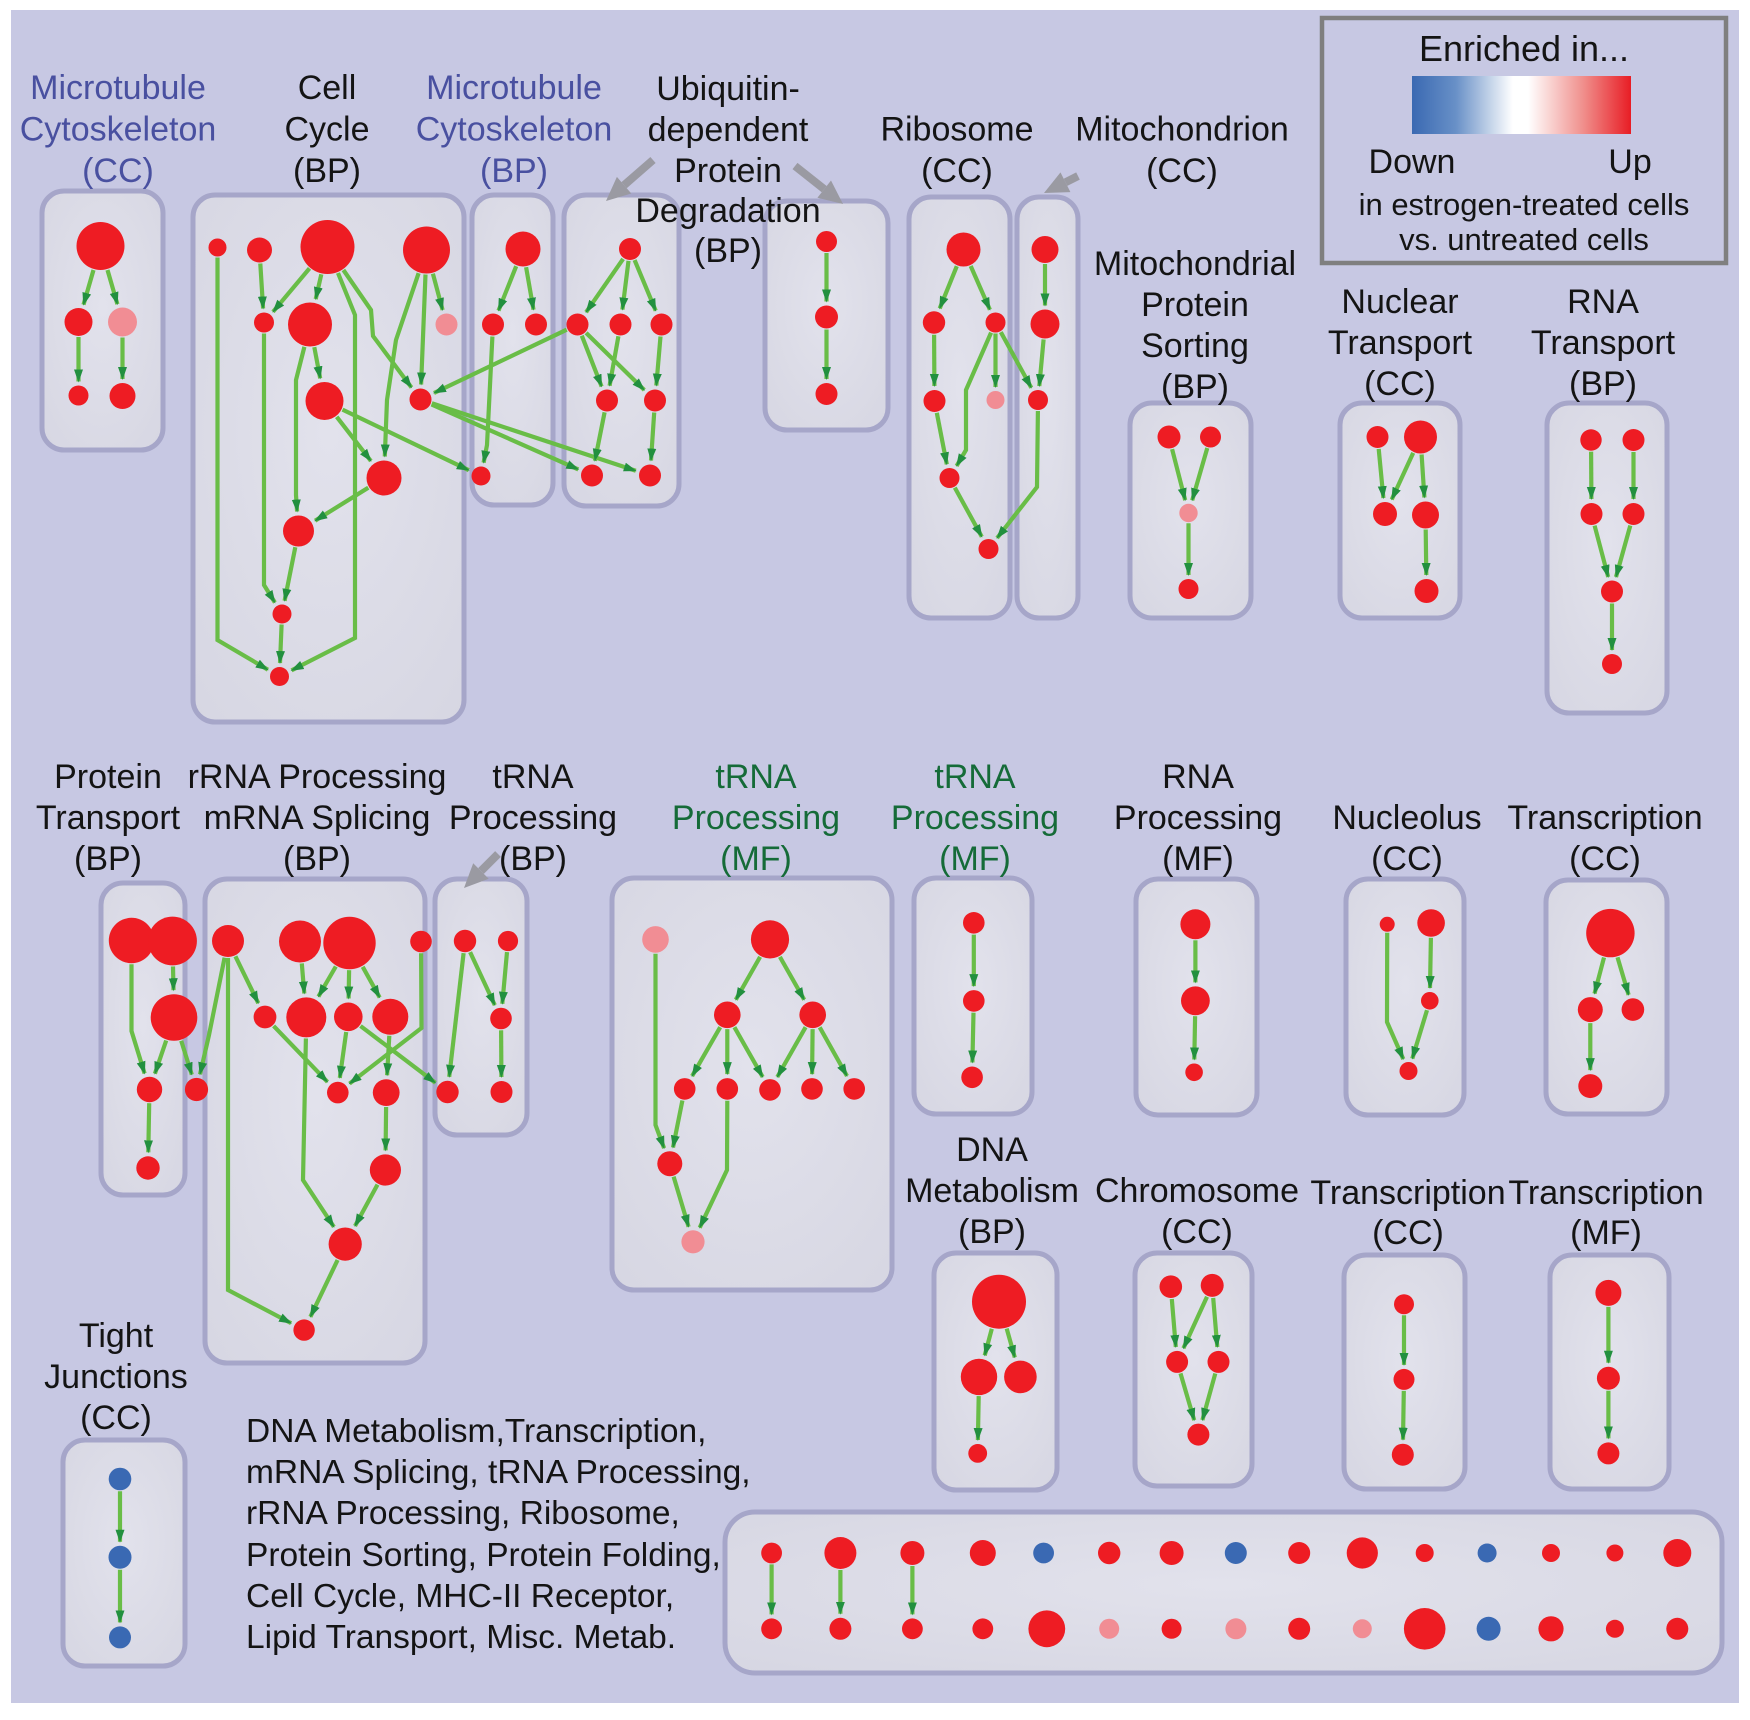 Image resolution: width=1750 pixels, height=1720 pixels. I want to click on svg-text: Ribosome, so click(956, 130).